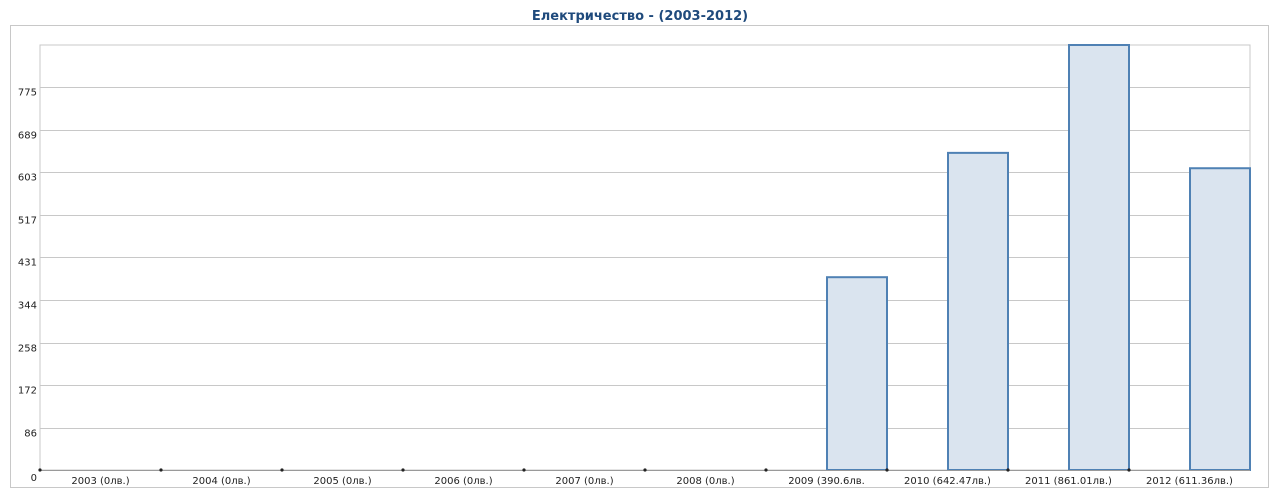 This screenshot has width=1280, height=500. Describe the element at coordinates (27, 306) in the screenshot. I see `y-tick-label: 344` at that location.